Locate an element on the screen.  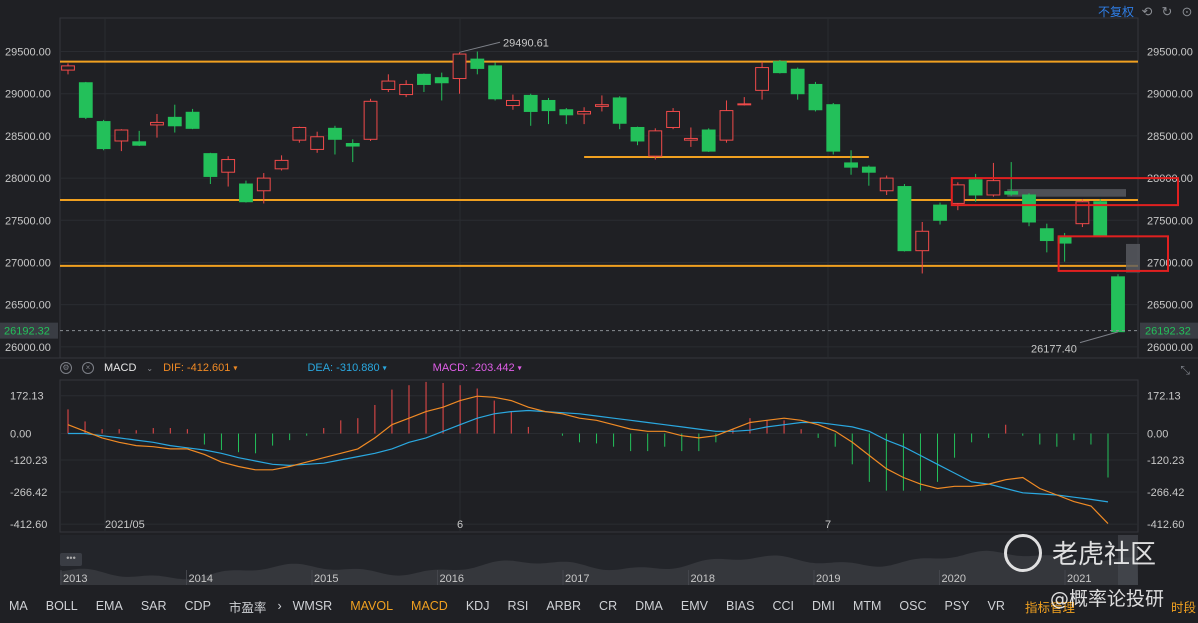
indicator-osc: OSC is located at coordinates (913, 606).